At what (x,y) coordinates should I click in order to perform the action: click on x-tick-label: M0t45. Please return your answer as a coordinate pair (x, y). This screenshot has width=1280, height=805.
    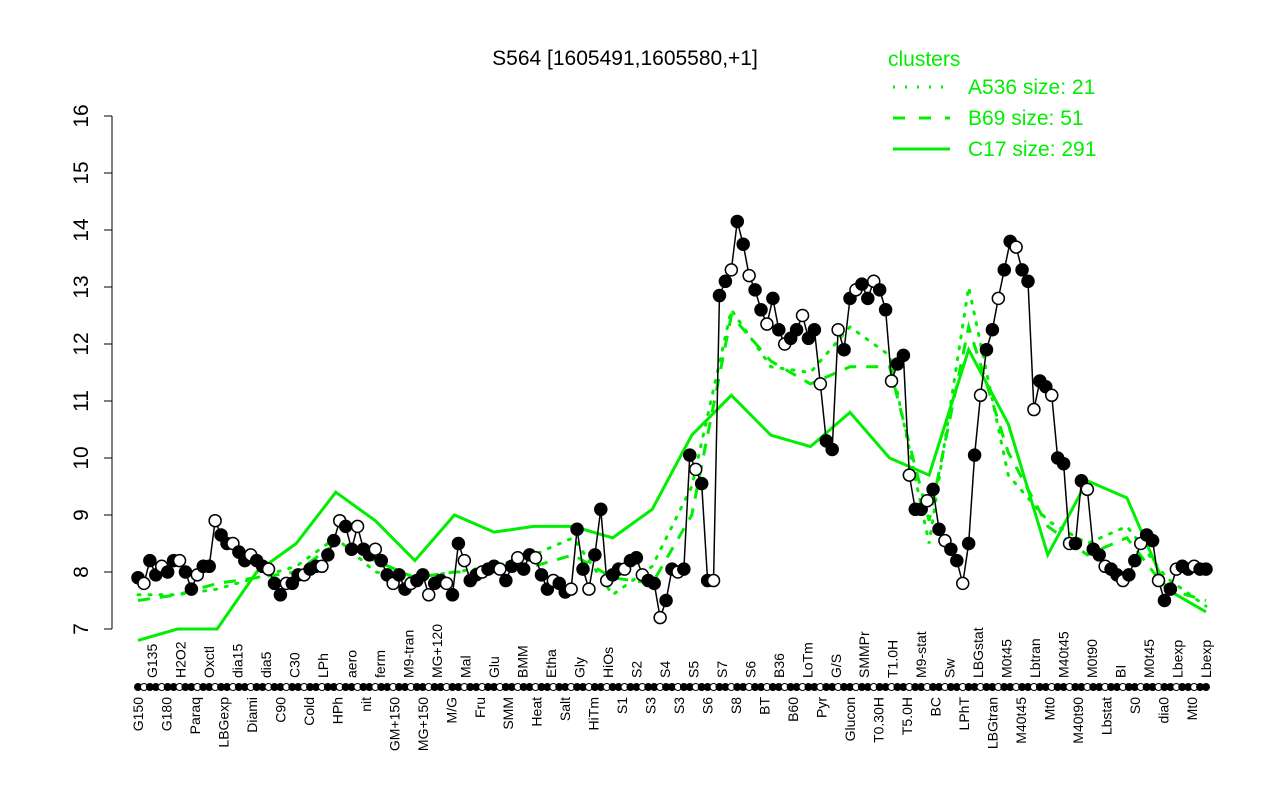
    Looking at the image, I should click on (1149, 658).